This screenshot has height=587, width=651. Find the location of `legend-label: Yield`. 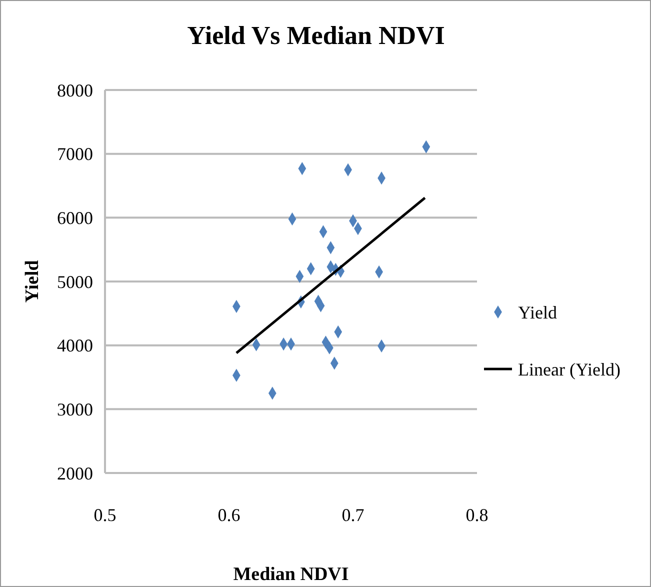

legend-label: Yield is located at coordinates (537, 312).